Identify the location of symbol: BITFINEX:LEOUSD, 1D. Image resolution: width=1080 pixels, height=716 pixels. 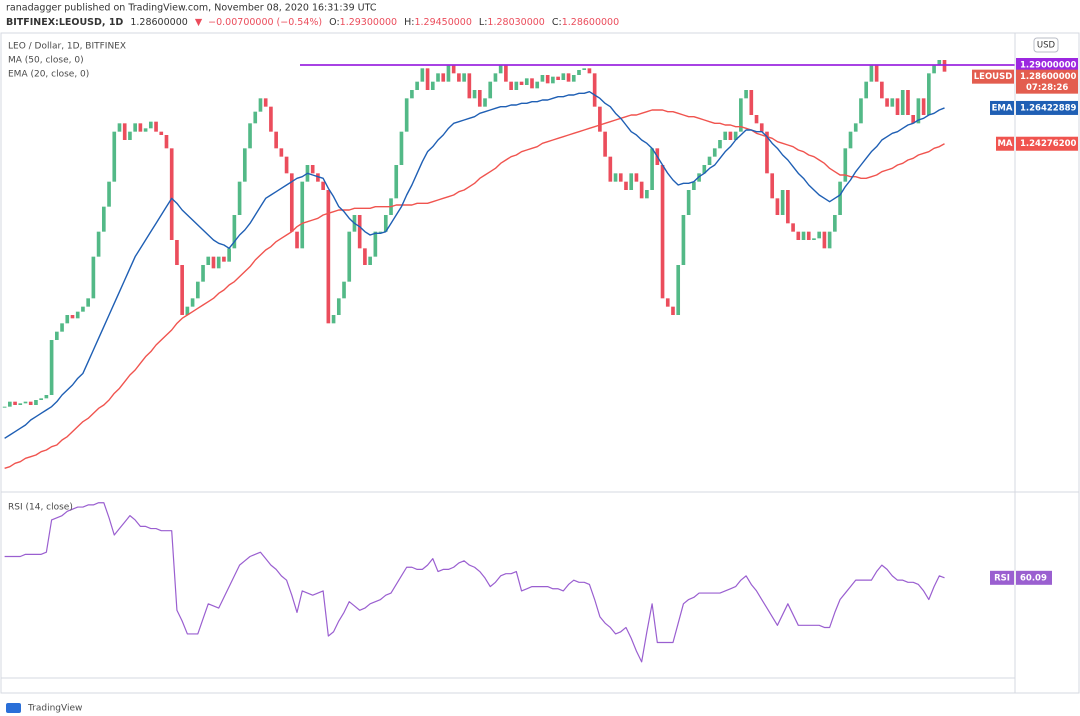
(64, 22).